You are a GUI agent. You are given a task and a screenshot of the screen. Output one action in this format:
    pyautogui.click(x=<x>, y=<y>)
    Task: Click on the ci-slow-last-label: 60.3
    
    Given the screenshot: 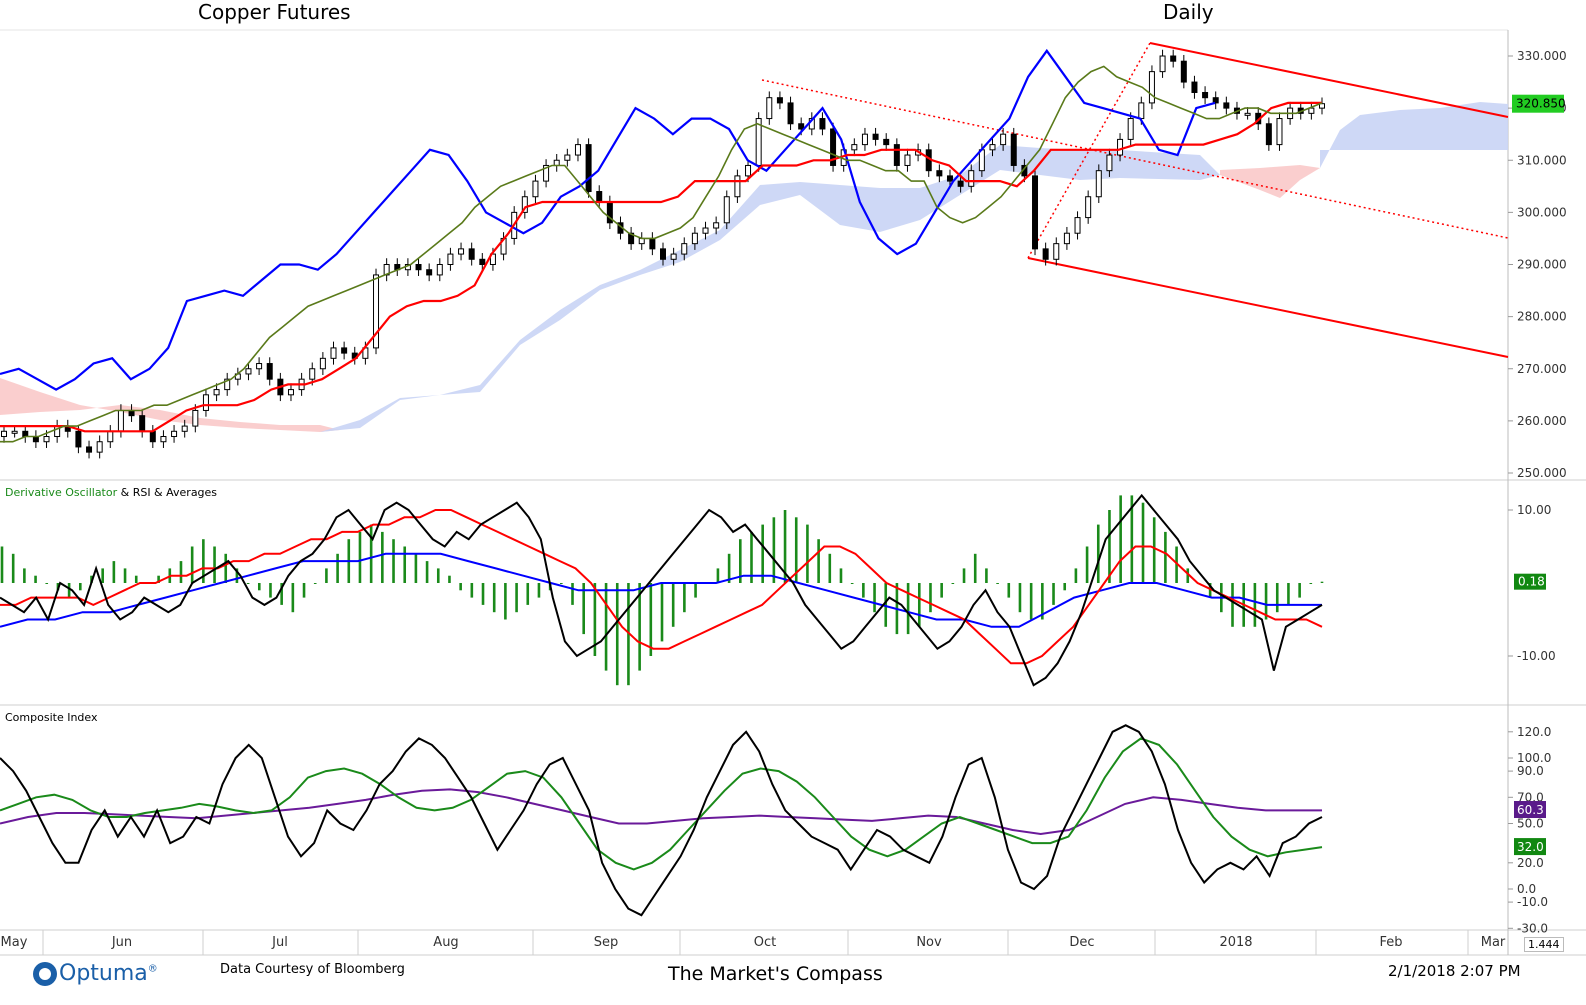 What is the action you would take?
    pyautogui.click(x=1530, y=810)
    